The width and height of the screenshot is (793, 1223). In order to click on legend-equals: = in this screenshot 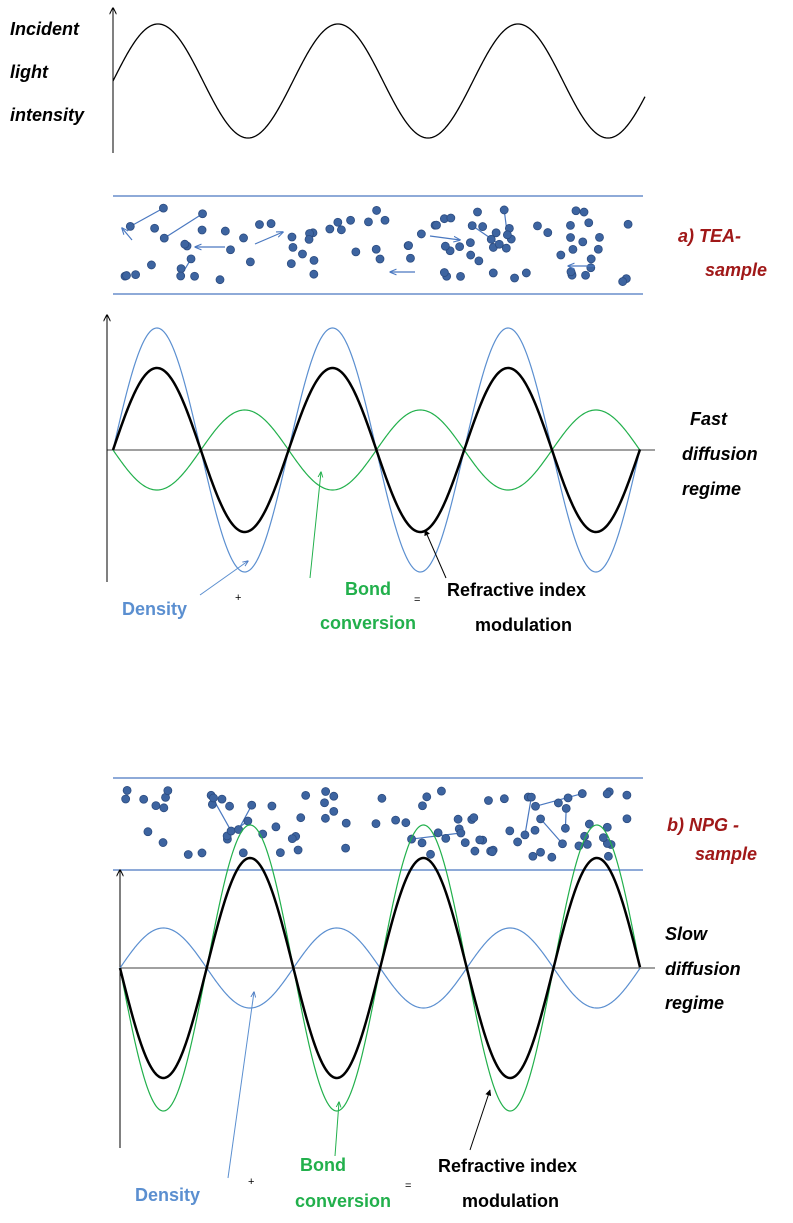, I will do `click(417, 600)`.